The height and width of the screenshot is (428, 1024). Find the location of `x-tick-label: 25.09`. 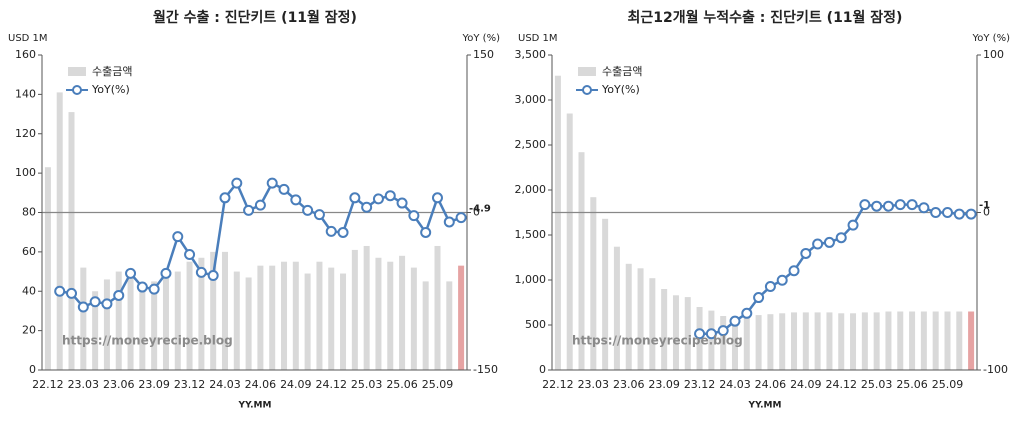

x-tick-label: 25.09 is located at coordinates (438, 384).